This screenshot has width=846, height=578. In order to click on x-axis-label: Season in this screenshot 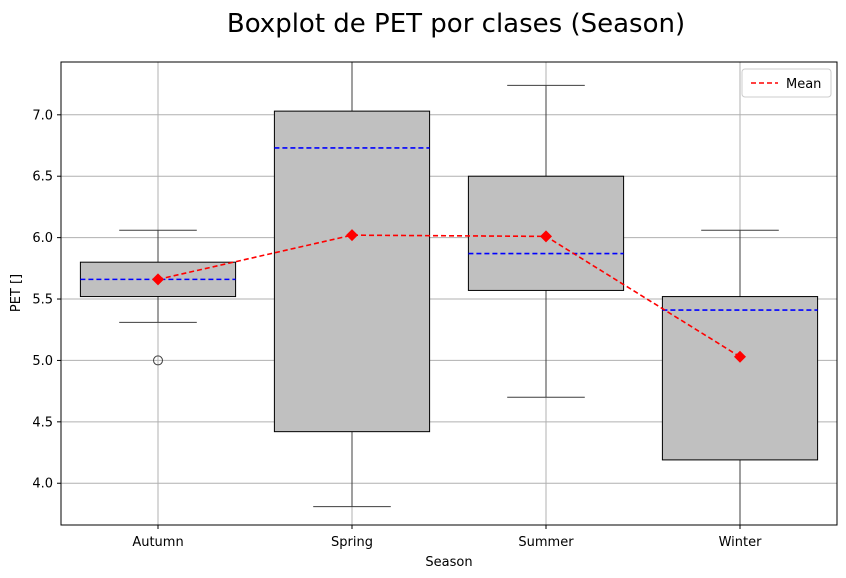, I will do `click(448, 562)`.